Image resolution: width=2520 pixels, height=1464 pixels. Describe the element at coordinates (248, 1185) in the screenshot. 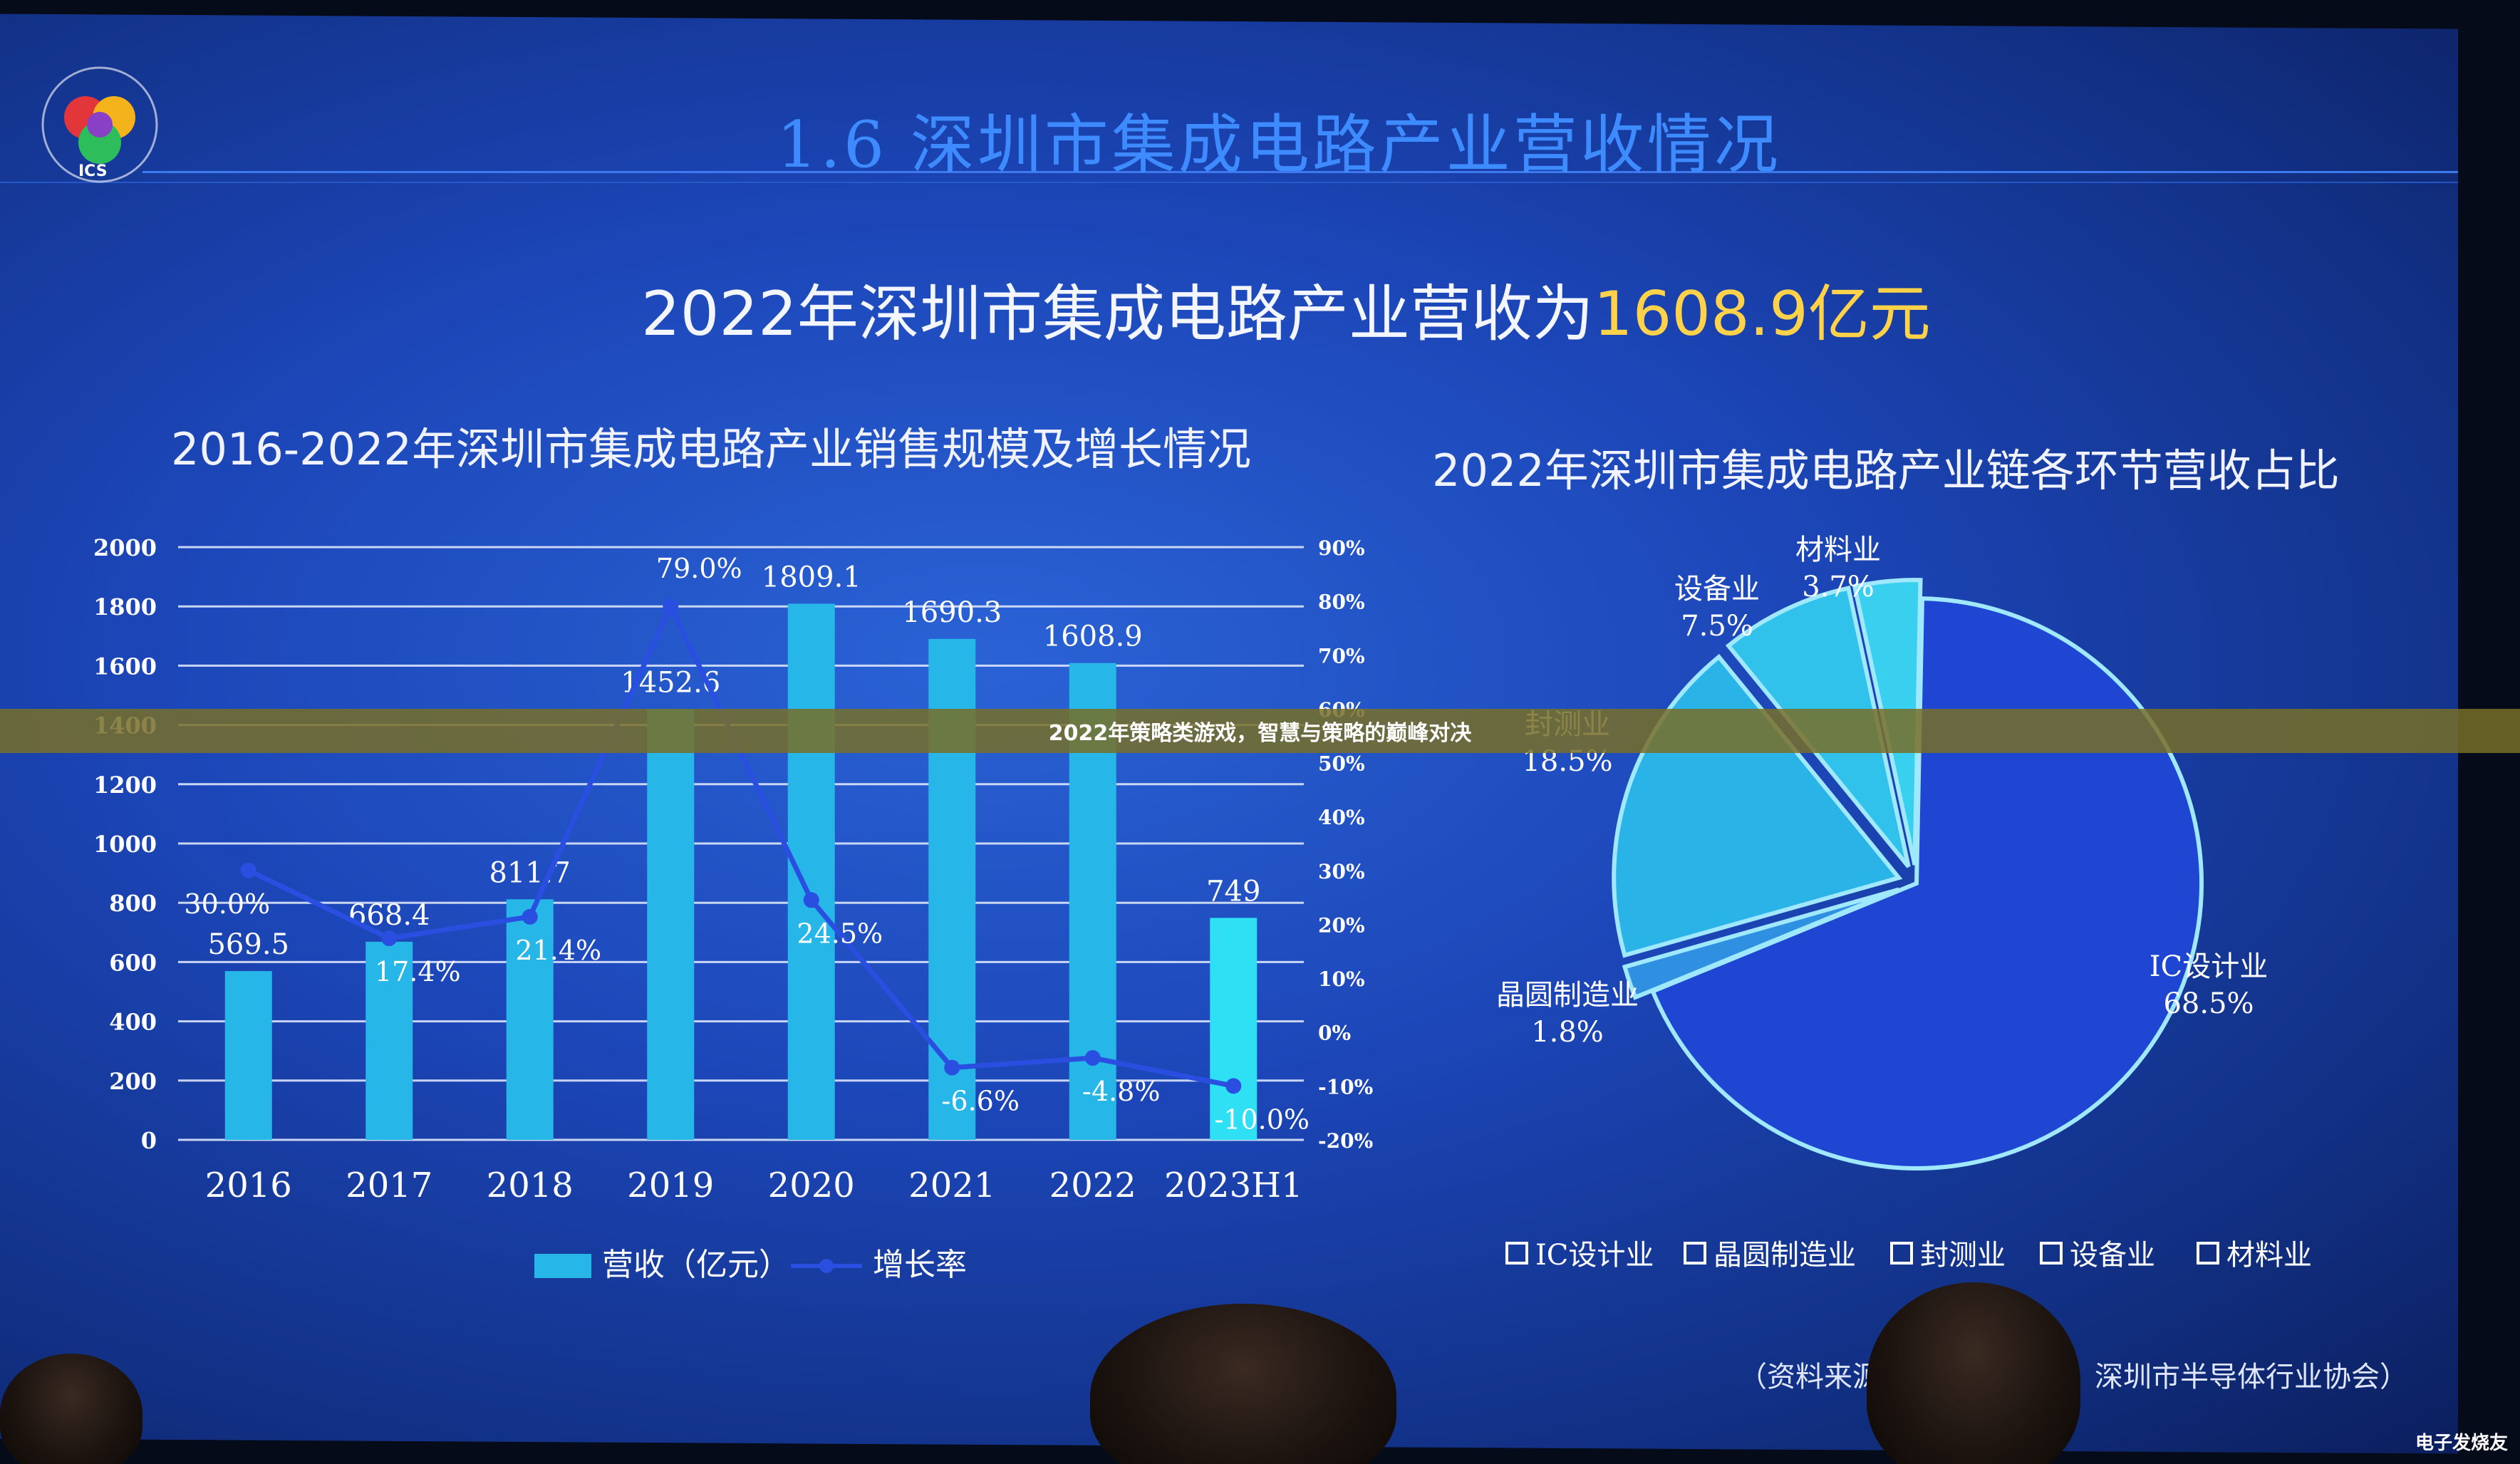

I see `x-tick-label: 2016` at that location.